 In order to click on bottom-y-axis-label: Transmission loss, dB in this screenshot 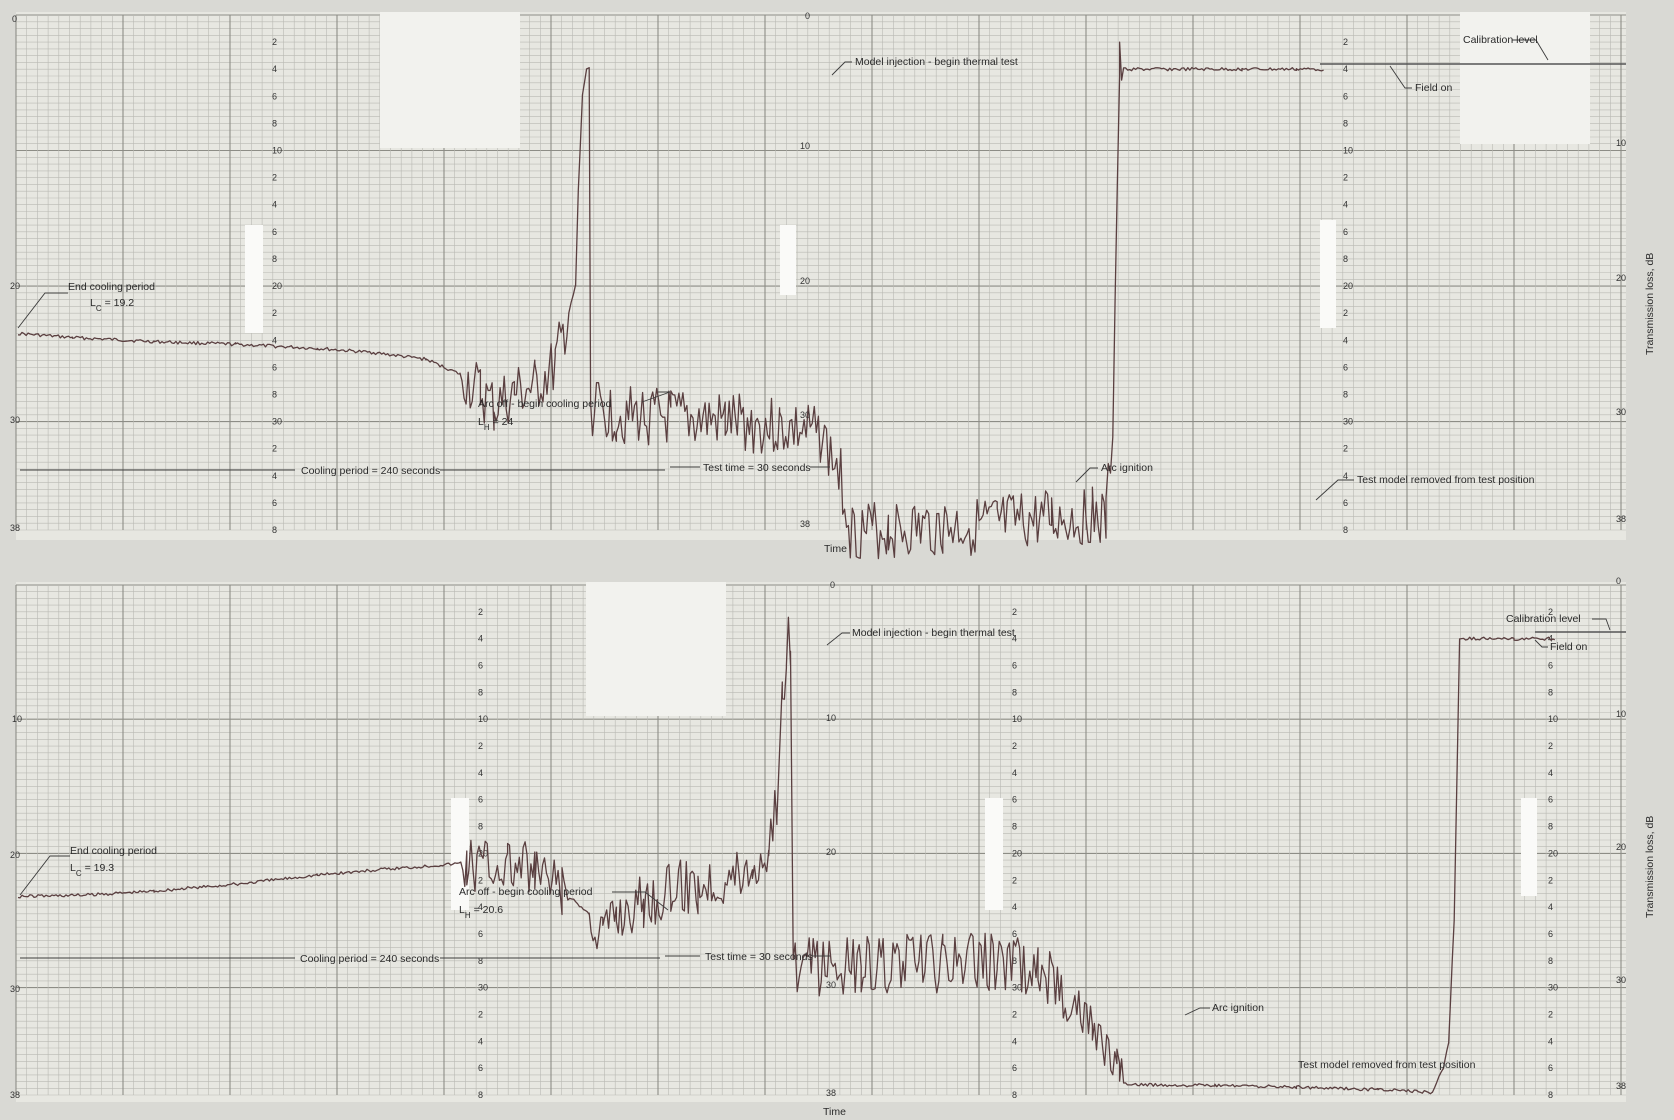, I will do `click(1650, 867)`.